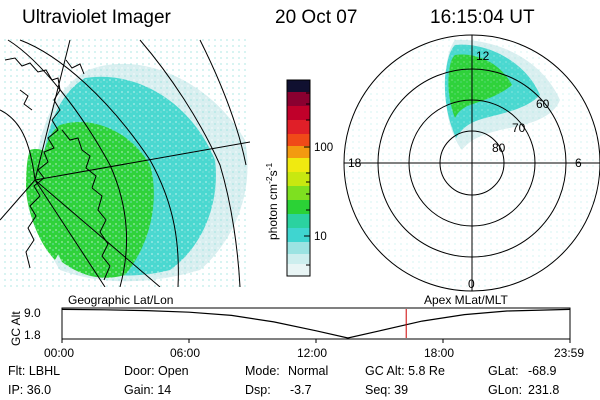 The height and width of the screenshot is (400, 600). Describe the element at coordinates (272, 201) in the screenshot. I see `colorbar-axis-label: photon cm-2s-1` at that location.